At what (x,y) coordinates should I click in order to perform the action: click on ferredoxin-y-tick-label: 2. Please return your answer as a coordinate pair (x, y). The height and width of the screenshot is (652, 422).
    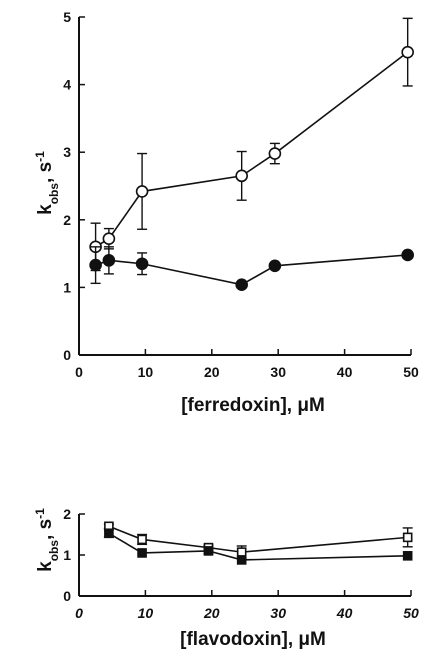
    Looking at the image, I should click on (67, 220).